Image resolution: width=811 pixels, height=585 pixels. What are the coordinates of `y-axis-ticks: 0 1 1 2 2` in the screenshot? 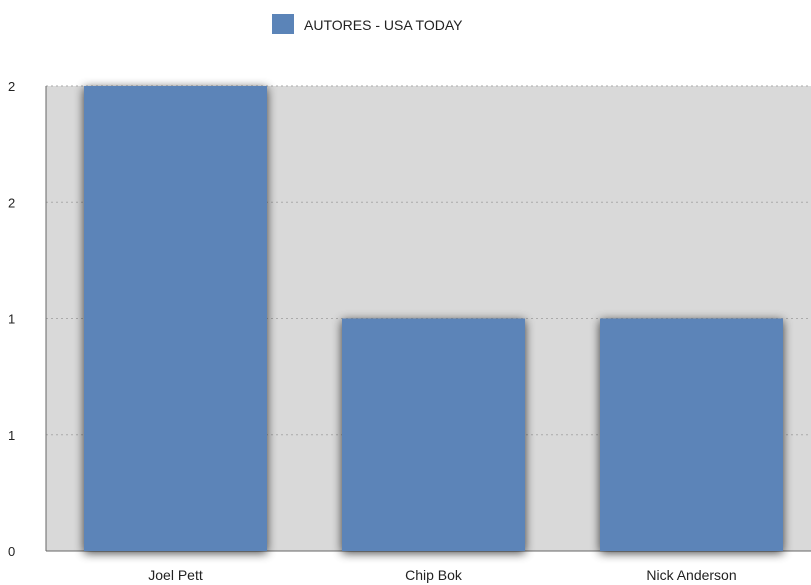 It's located at (11, 319).